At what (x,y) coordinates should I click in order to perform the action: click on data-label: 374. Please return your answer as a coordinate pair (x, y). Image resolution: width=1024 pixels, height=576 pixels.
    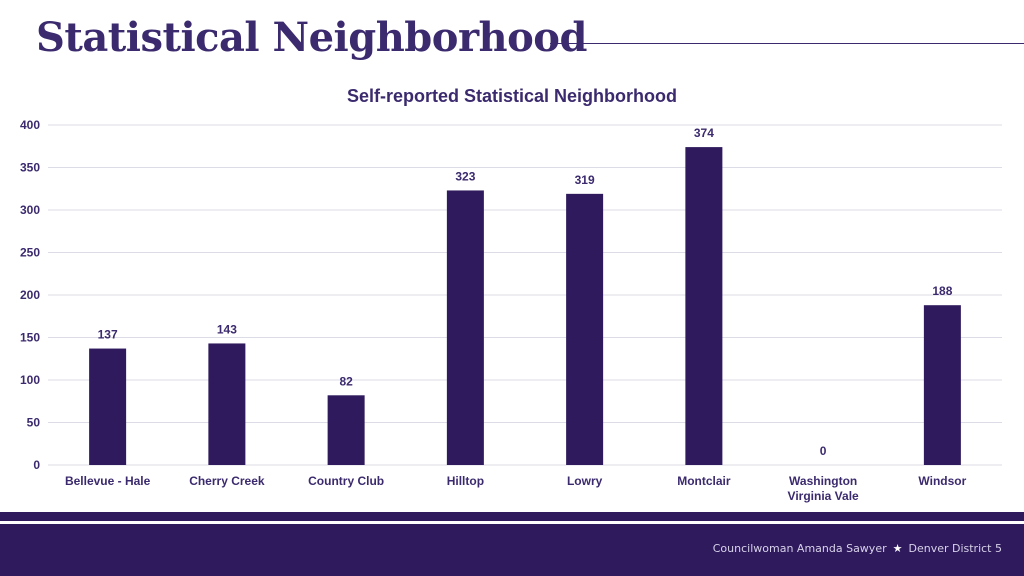
    Looking at the image, I should click on (704, 133).